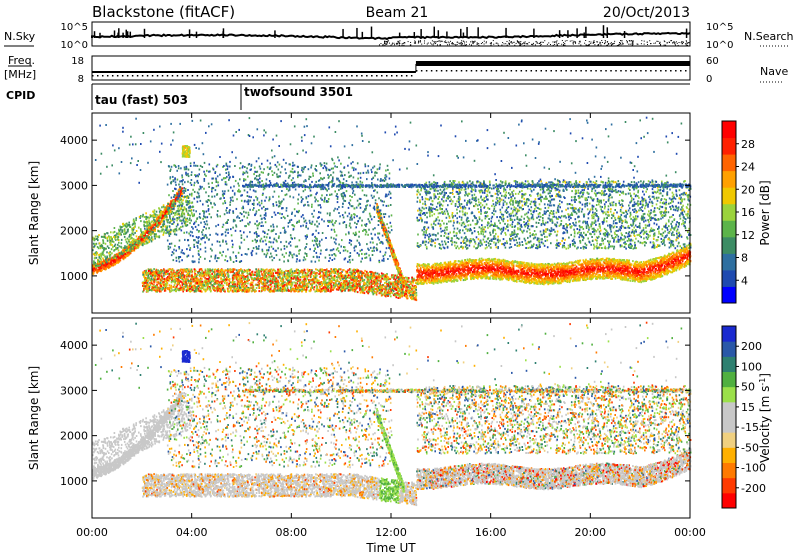 This screenshot has height=554, width=800. What do you see at coordinates (391, 69) in the screenshot?
I see `freq-traces` at bounding box center [391, 69].